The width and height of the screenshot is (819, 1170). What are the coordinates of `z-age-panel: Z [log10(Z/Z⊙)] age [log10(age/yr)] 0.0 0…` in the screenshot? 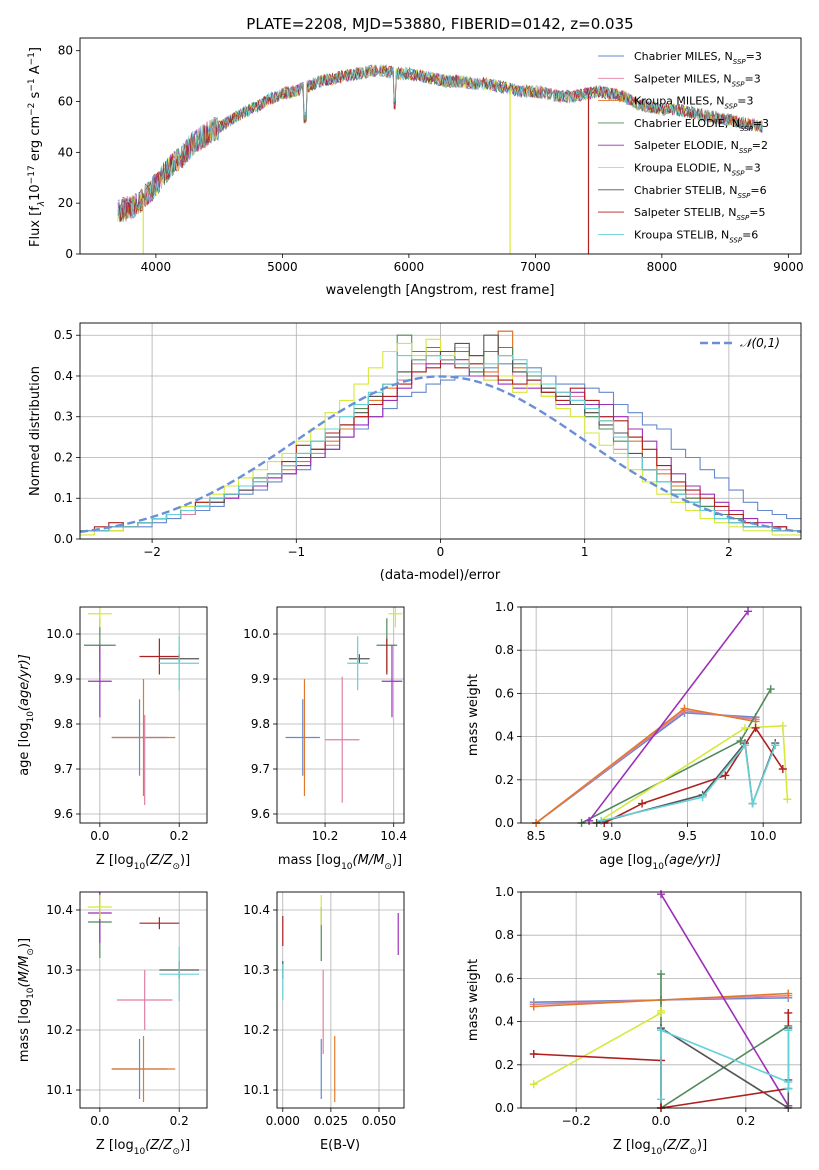 It's located at (112, 739).